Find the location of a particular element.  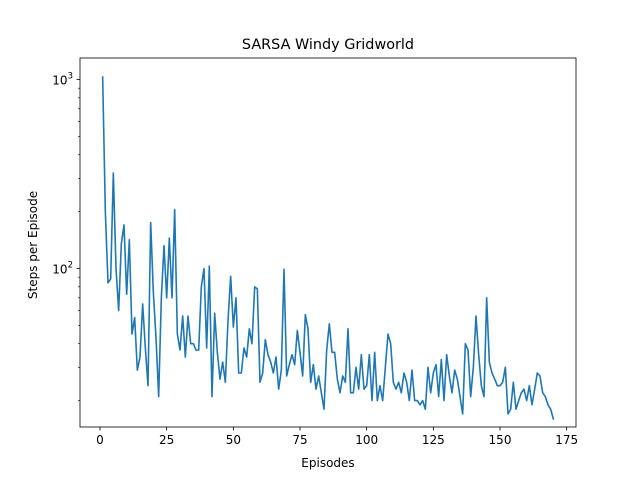

y-tick-label: 10³ is located at coordinates (62, 80).